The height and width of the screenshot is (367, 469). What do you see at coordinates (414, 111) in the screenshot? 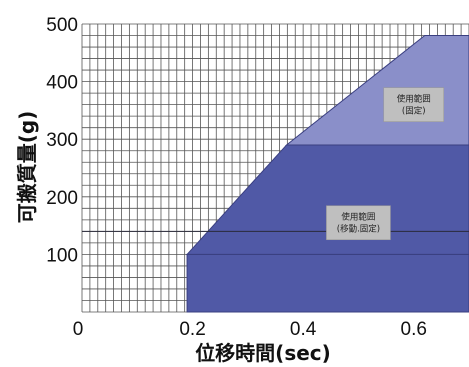
I see `annotation-line: (固定)` at bounding box center [414, 111].